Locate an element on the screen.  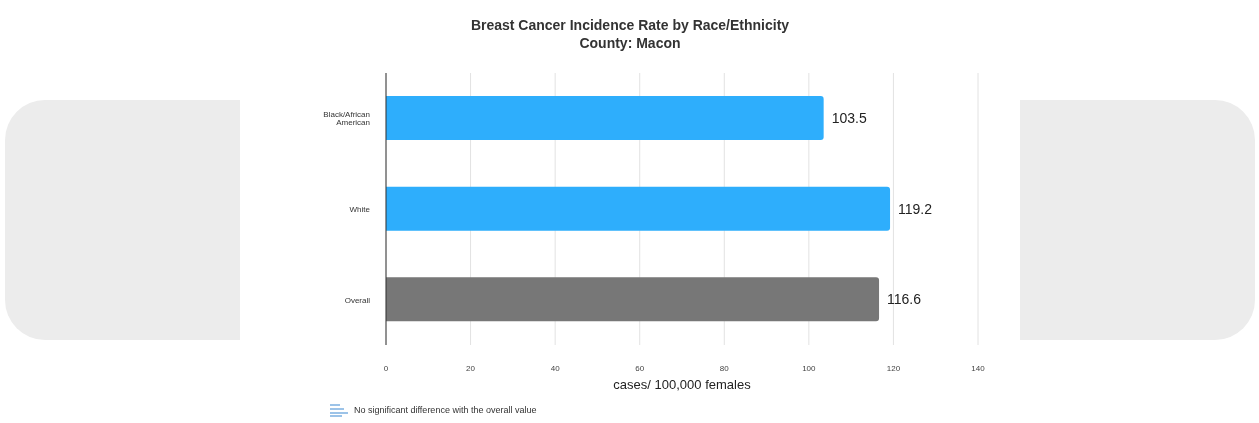
x-tick-label: 140 is located at coordinates (978, 368).